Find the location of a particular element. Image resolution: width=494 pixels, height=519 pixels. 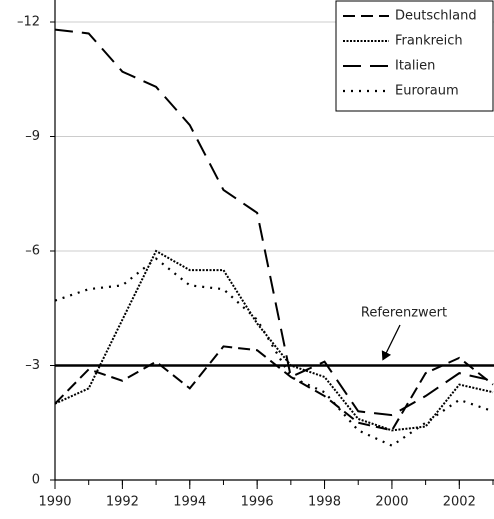

reference-arrow is located at coordinates (391, 342).